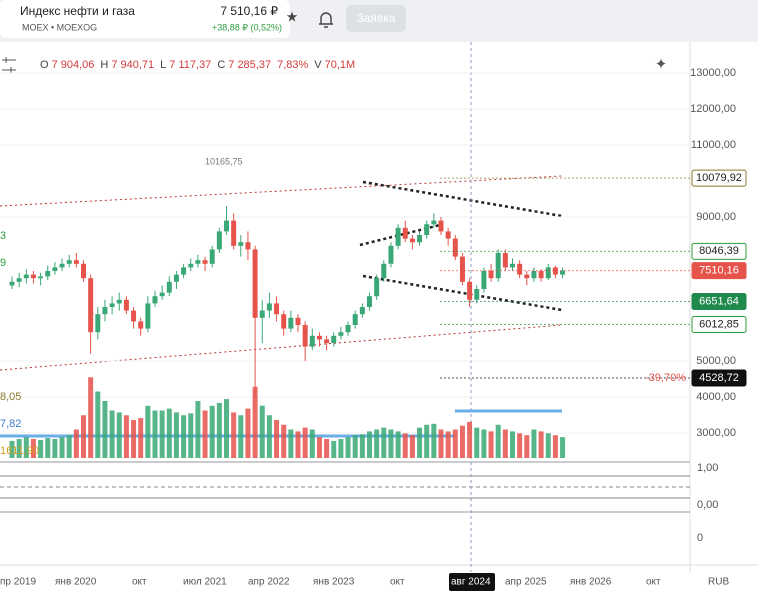  I want to click on price-label: 6012,85, so click(719, 324).